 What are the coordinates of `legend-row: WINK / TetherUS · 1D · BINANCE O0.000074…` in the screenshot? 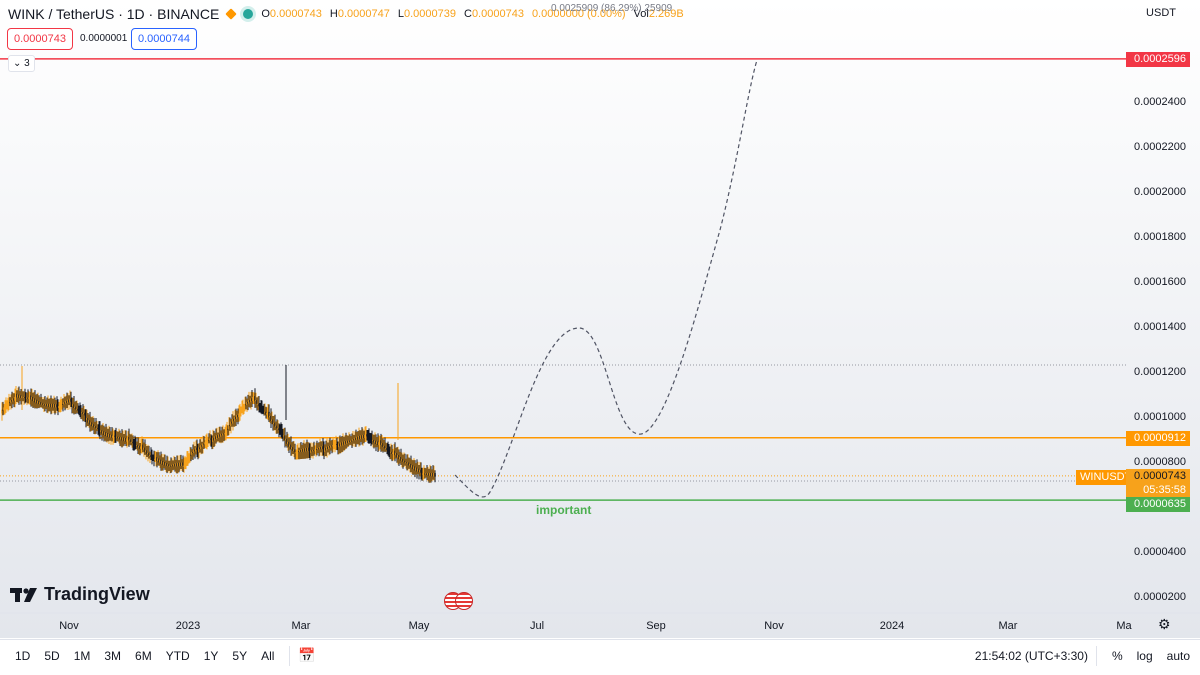 It's located at (346, 14).